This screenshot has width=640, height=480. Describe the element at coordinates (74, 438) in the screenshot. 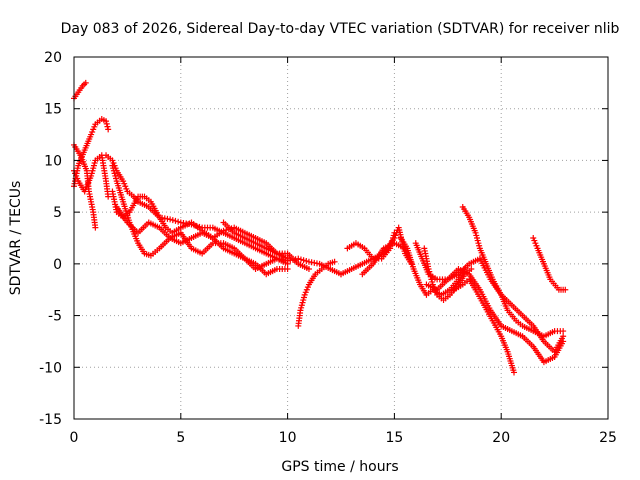

I see `x-tick-label: 0` at that location.